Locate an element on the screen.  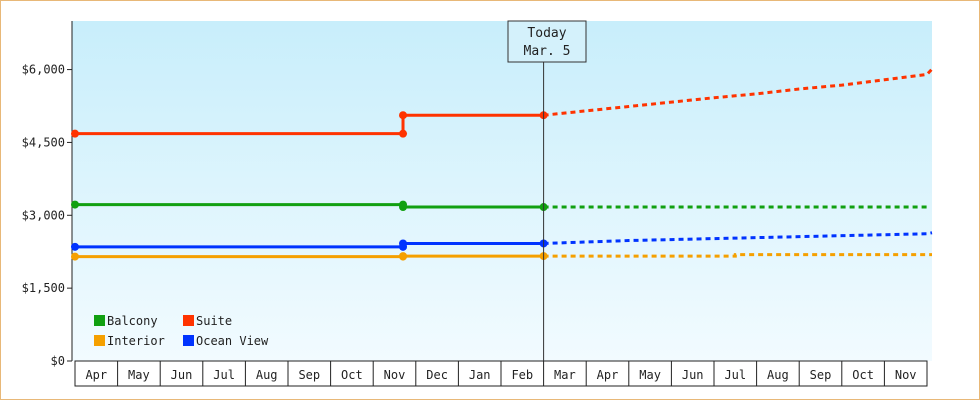
legend-item-ocean-view: Ocean View is located at coordinates (226, 341).